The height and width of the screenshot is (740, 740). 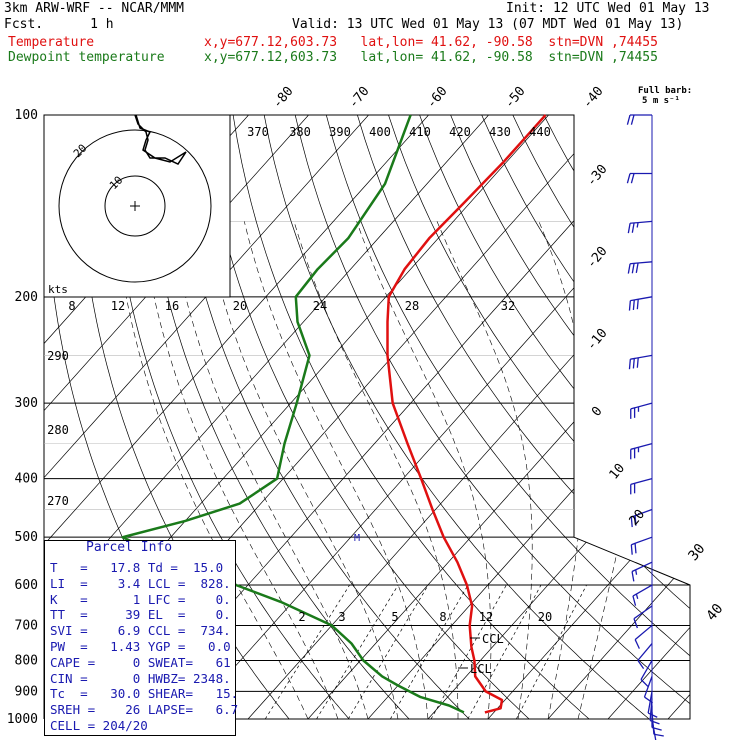 What do you see at coordinates (26, 660) in the screenshot?
I see `pressure-tick-label: 800` at bounding box center [26, 660].